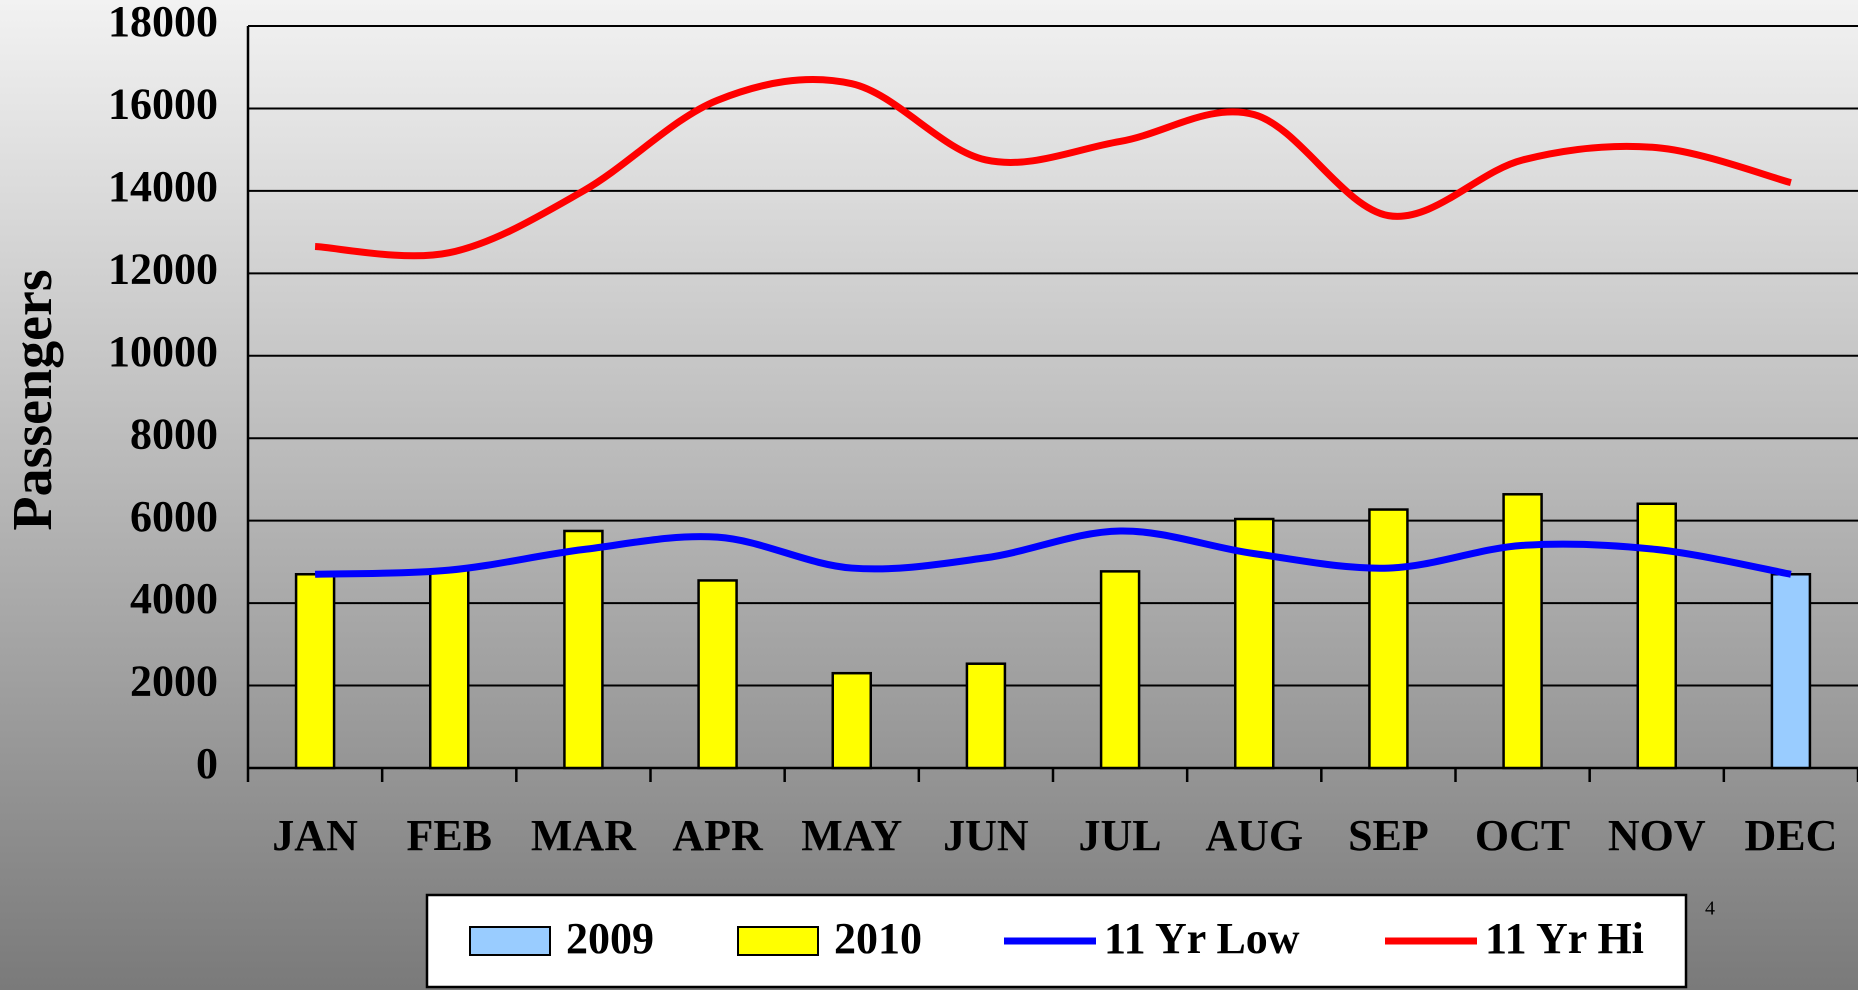 The height and width of the screenshot is (990, 1858). What do you see at coordinates (449, 835) in the screenshot?
I see `x-tick-label: FEB` at bounding box center [449, 835].